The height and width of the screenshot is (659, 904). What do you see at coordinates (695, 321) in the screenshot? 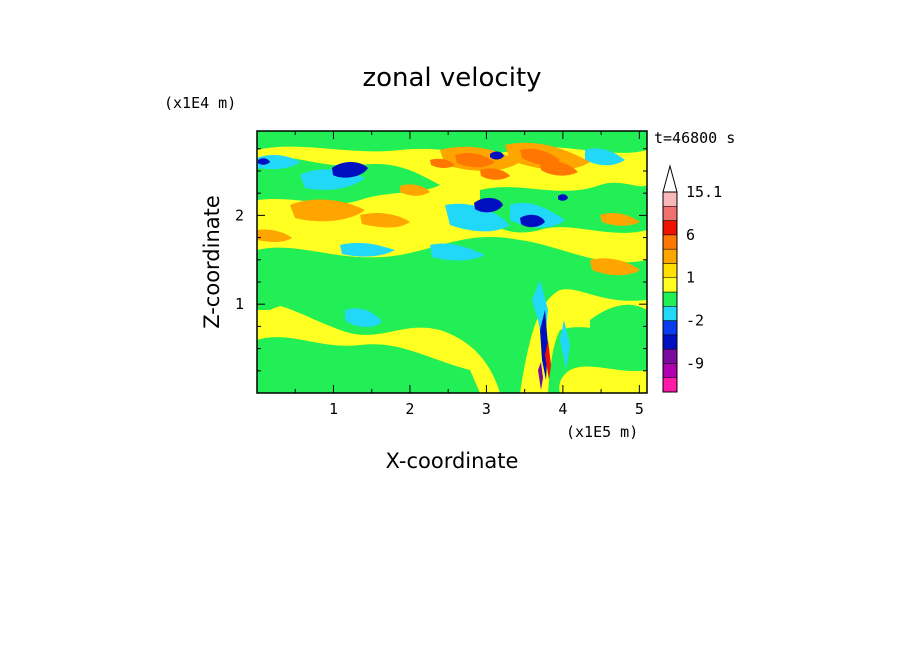
I see `colorbar-label: -2` at bounding box center [695, 321].